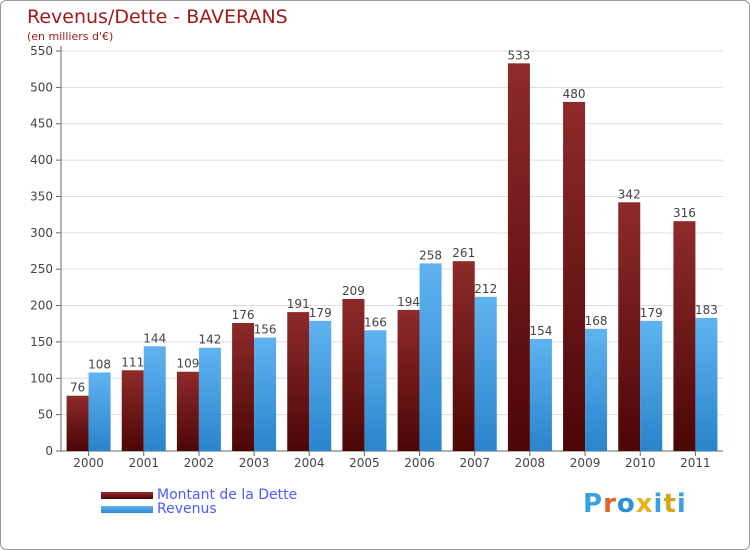  I want to click on x-tick-label: 2006, so click(419, 463).